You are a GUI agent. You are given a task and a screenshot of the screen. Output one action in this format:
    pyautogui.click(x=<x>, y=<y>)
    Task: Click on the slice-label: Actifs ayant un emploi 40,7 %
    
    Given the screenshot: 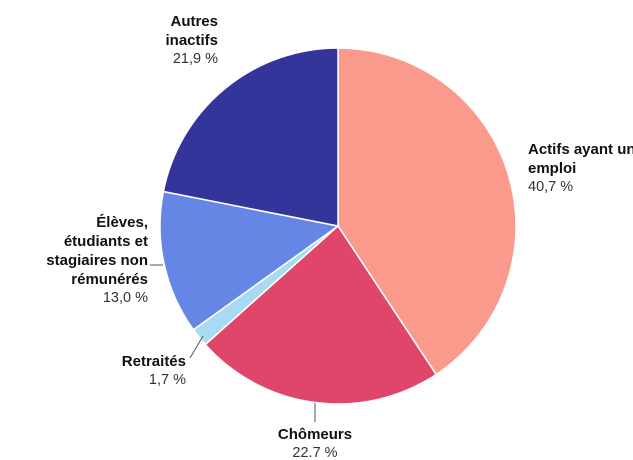 What is the action you would take?
    pyautogui.click(x=580, y=168)
    